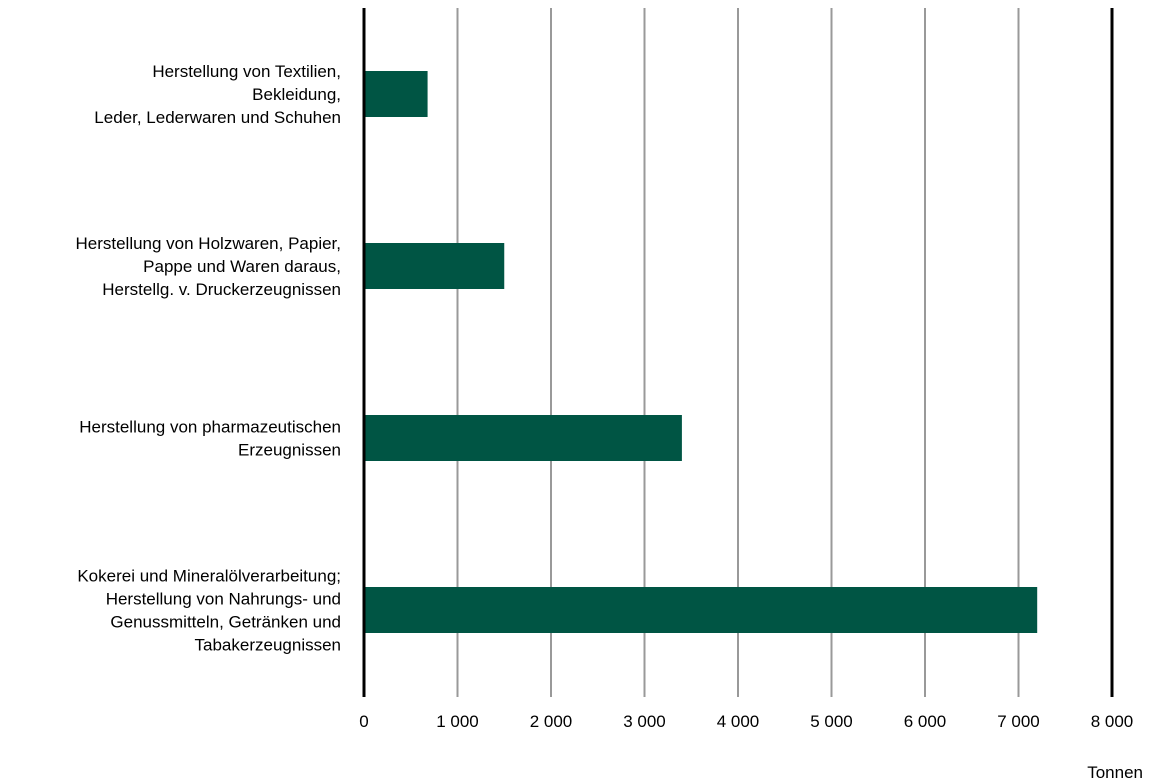 The height and width of the screenshot is (784, 1157). I want to click on x-tick-label: 0, so click(363, 721).